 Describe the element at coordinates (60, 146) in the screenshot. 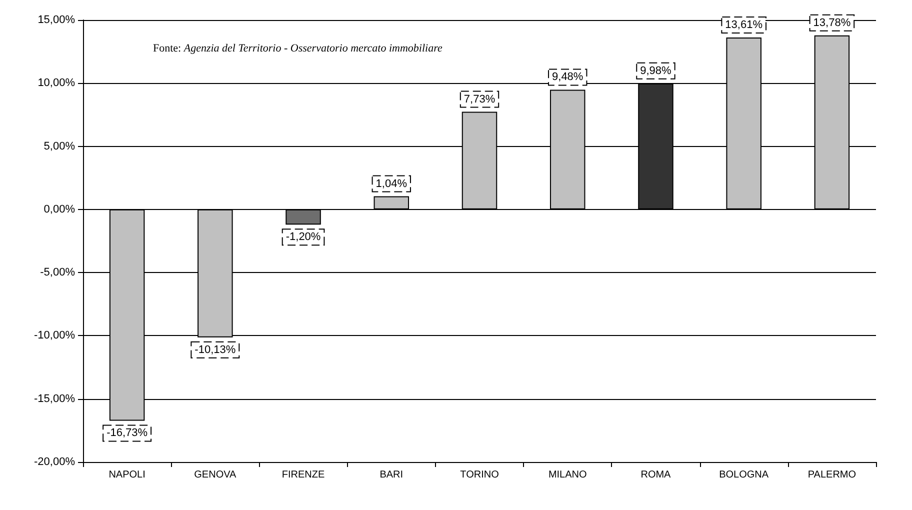

I see `y-tick-label: 5,00%` at that location.